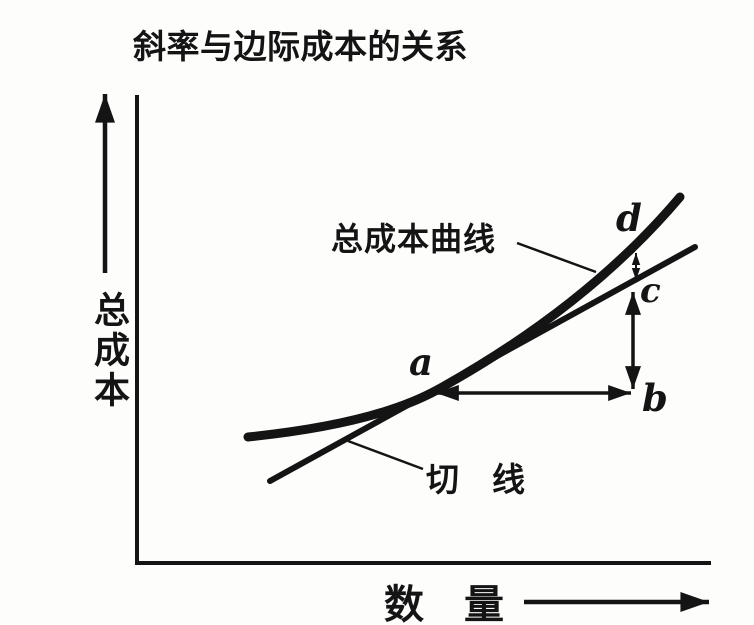  Describe the element at coordinates (475, 479) in the screenshot. I see `tangent-line-label: 切 线` at that location.